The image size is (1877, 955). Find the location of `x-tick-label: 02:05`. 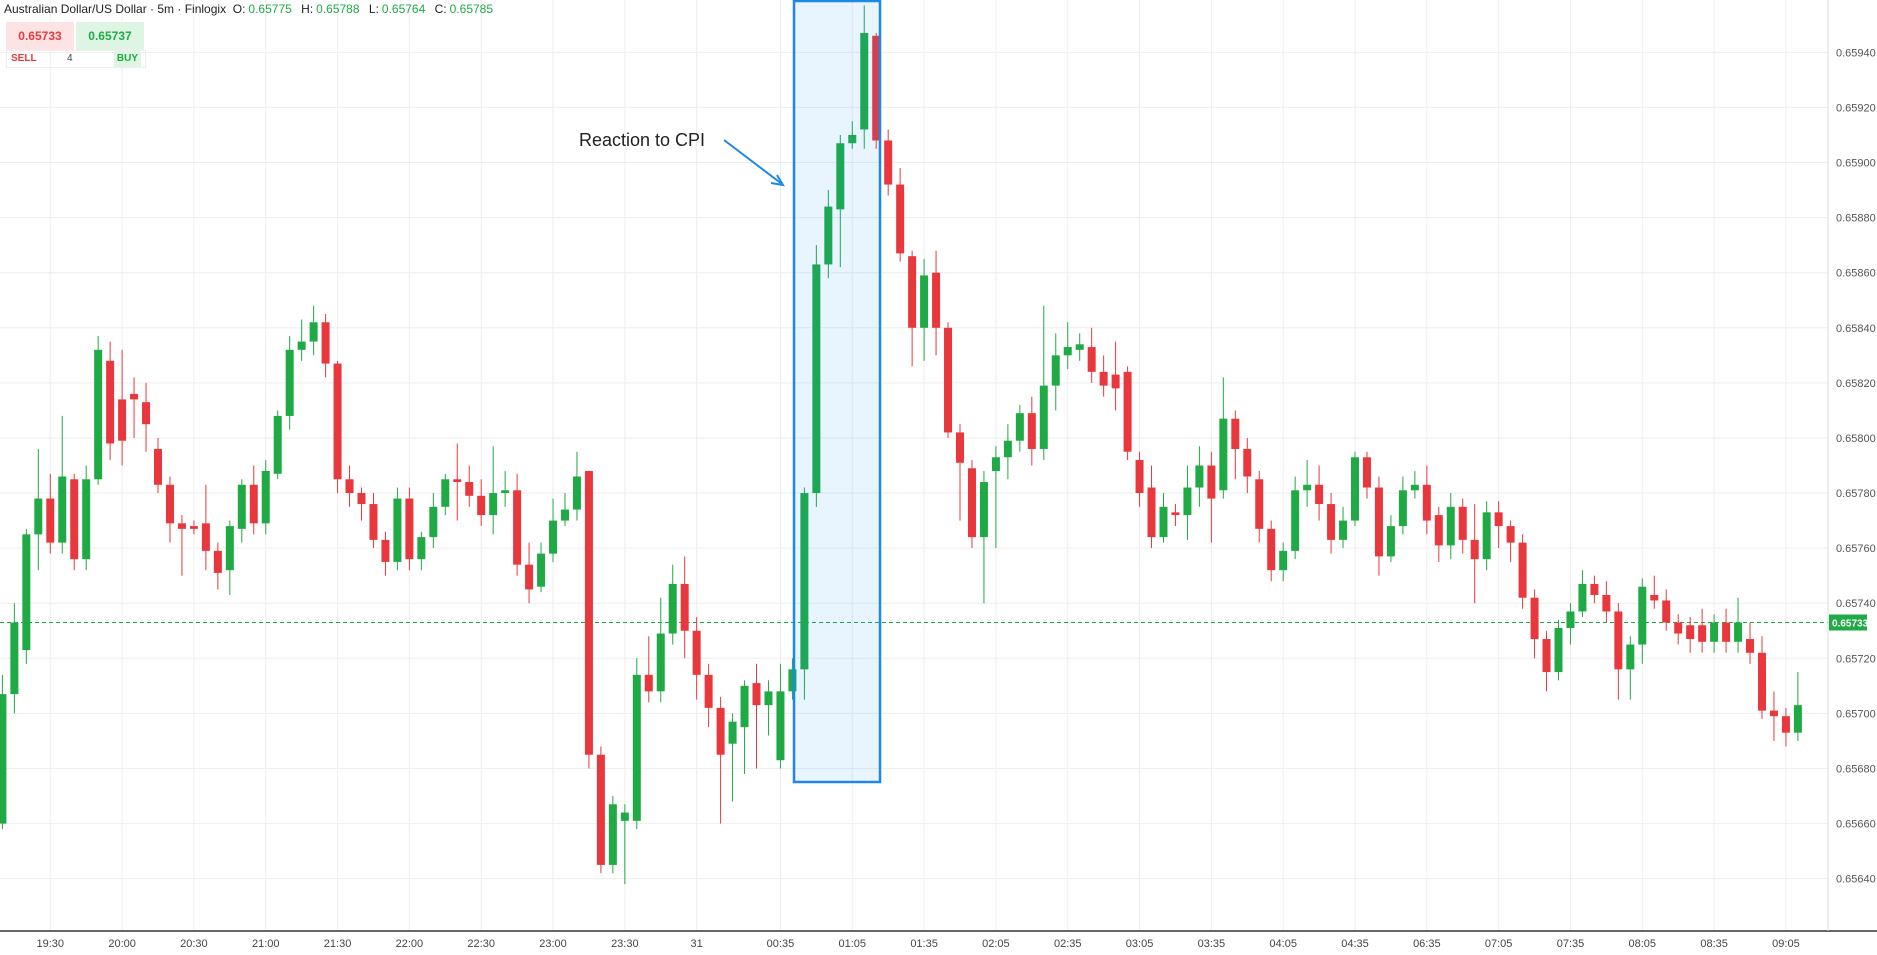

x-tick-label: 02:05 is located at coordinates (996, 944).